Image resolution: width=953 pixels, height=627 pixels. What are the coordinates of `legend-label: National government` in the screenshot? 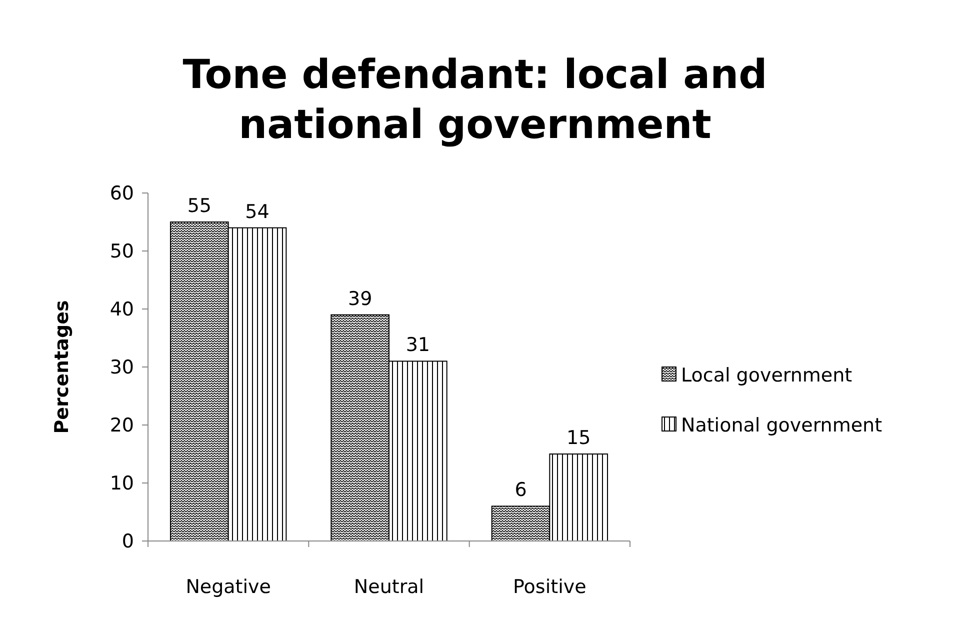 It's located at (781, 425).